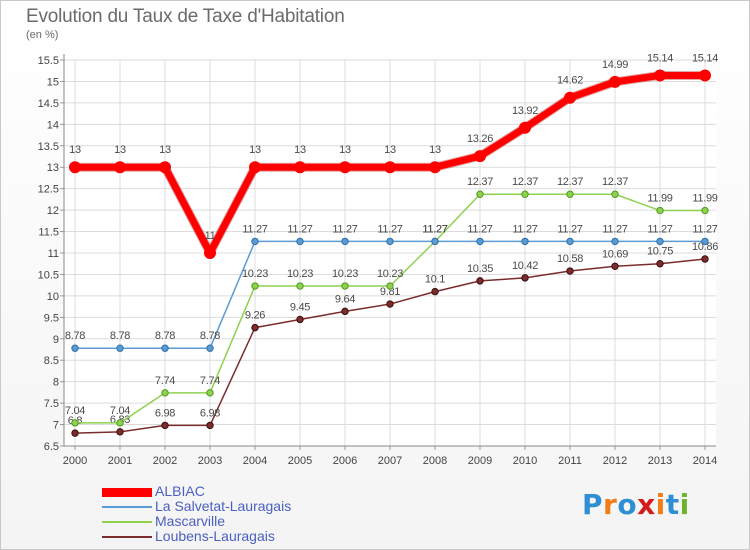 Image resolution: width=750 pixels, height=550 pixels. Describe the element at coordinates (646, 504) in the screenshot. I see `logo-letter: x` at that location.